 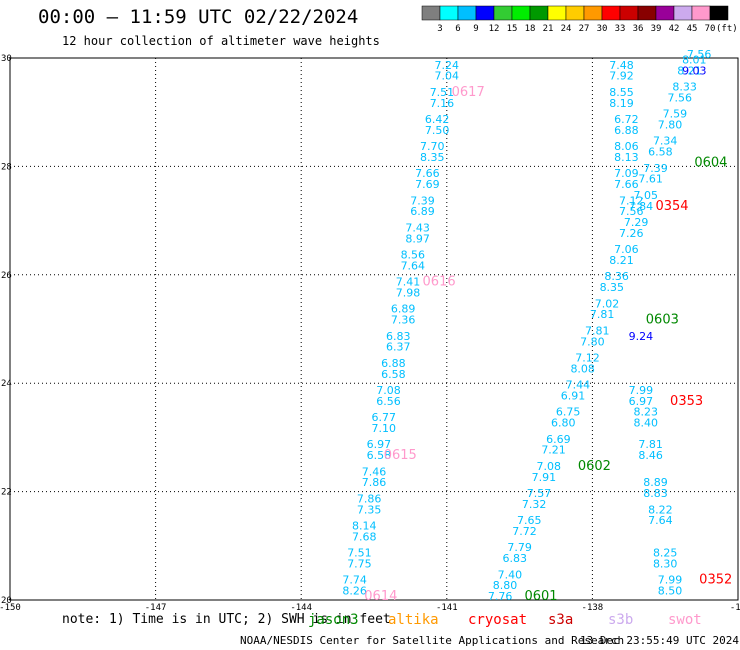 What do you see at coordinates (333, 620) in the screenshot?
I see `satellite-legend-item: jason3` at bounding box center [333, 620].